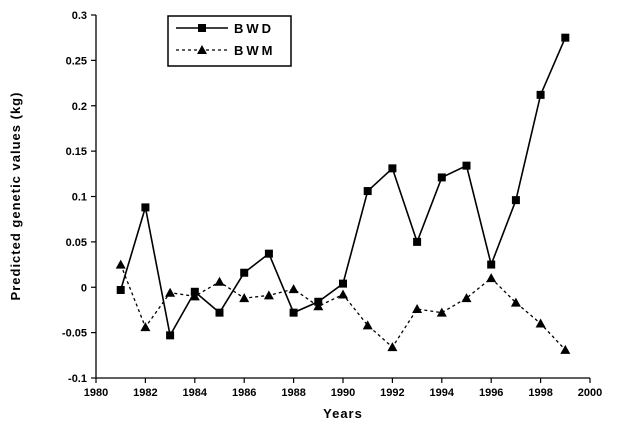  I want to click on x-axis-title: Years, so click(343, 413).